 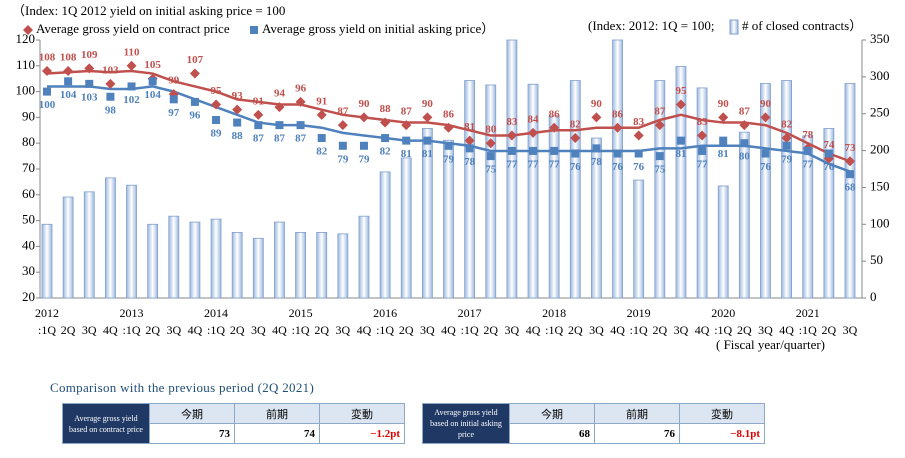 I want to click on data-label: 88, so click(x=386, y=109).